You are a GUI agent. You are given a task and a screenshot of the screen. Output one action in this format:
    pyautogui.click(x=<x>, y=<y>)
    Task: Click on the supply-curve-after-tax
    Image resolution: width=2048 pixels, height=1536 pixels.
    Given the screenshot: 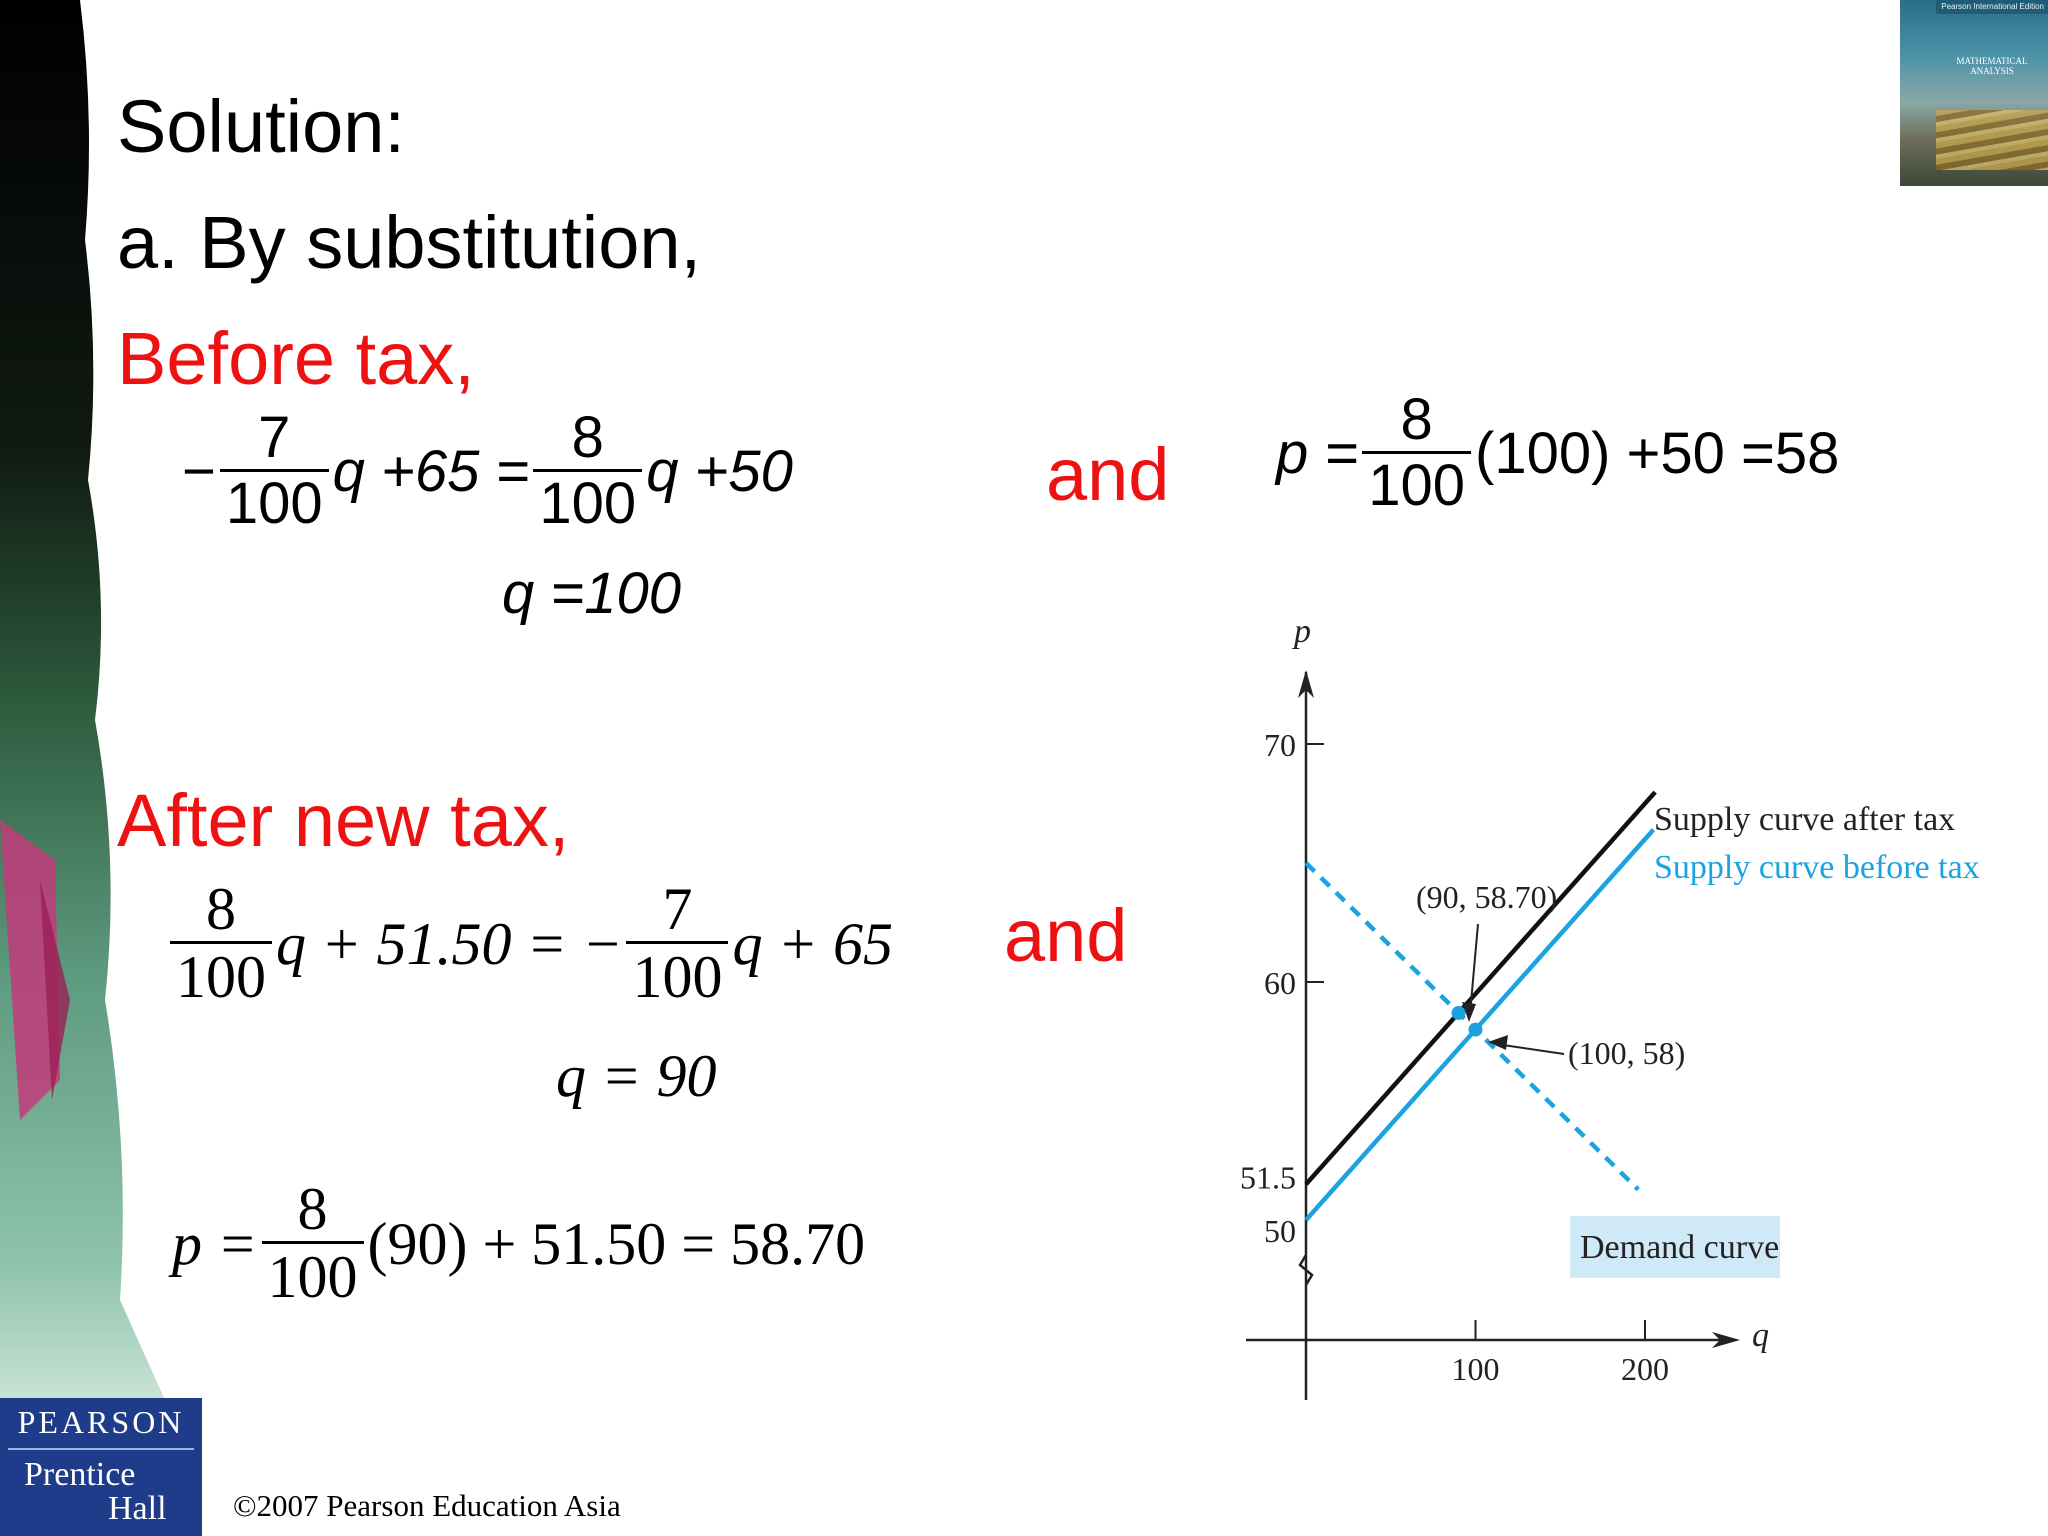 What is the action you would take?
    pyautogui.click(x=1480, y=988)
    